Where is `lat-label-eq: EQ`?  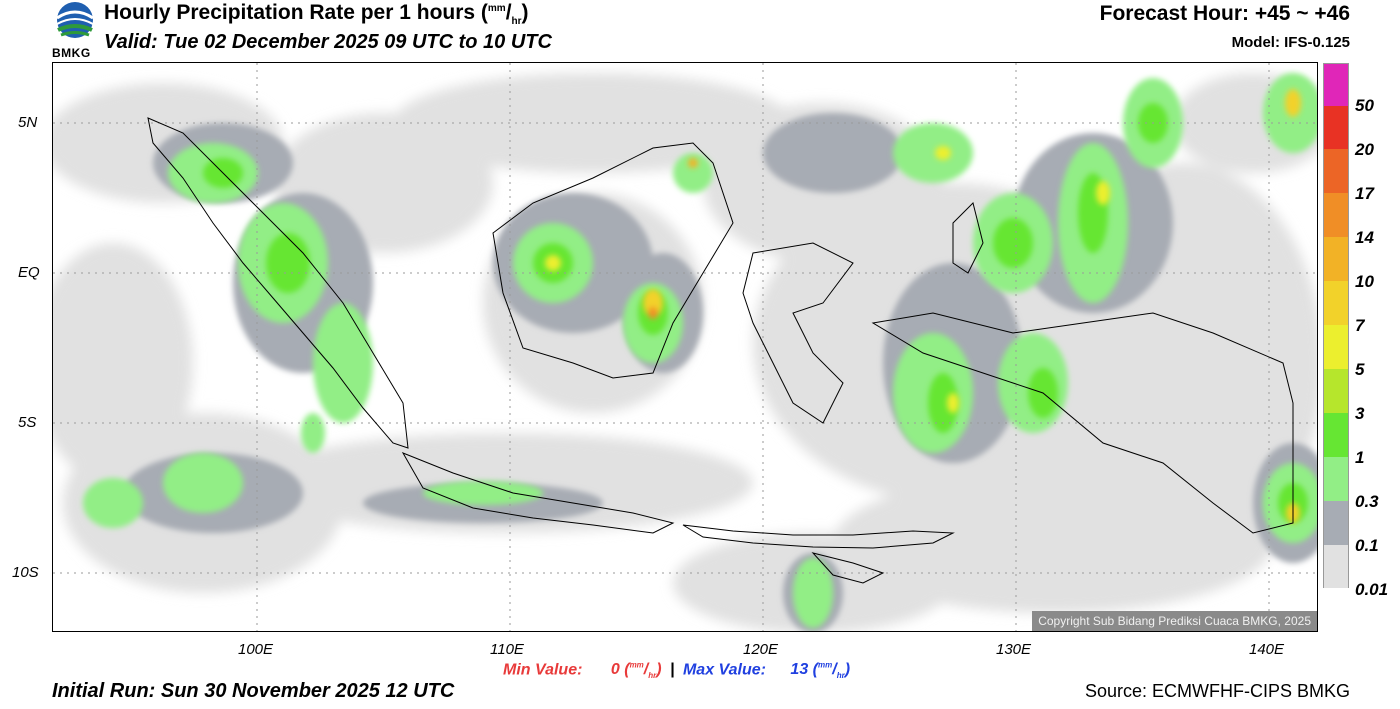 lat-label-eq: EQ is located at coordinates (29, 272).